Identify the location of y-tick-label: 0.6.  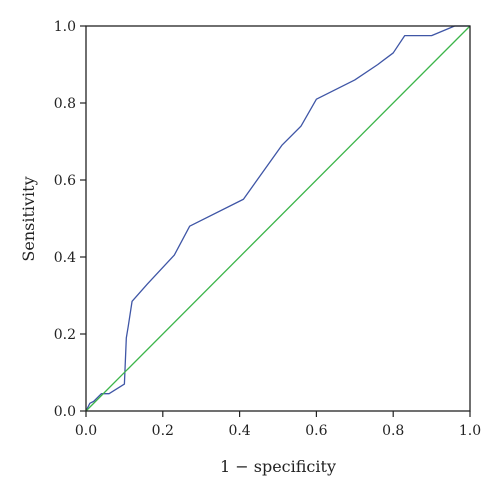
(65, 181).